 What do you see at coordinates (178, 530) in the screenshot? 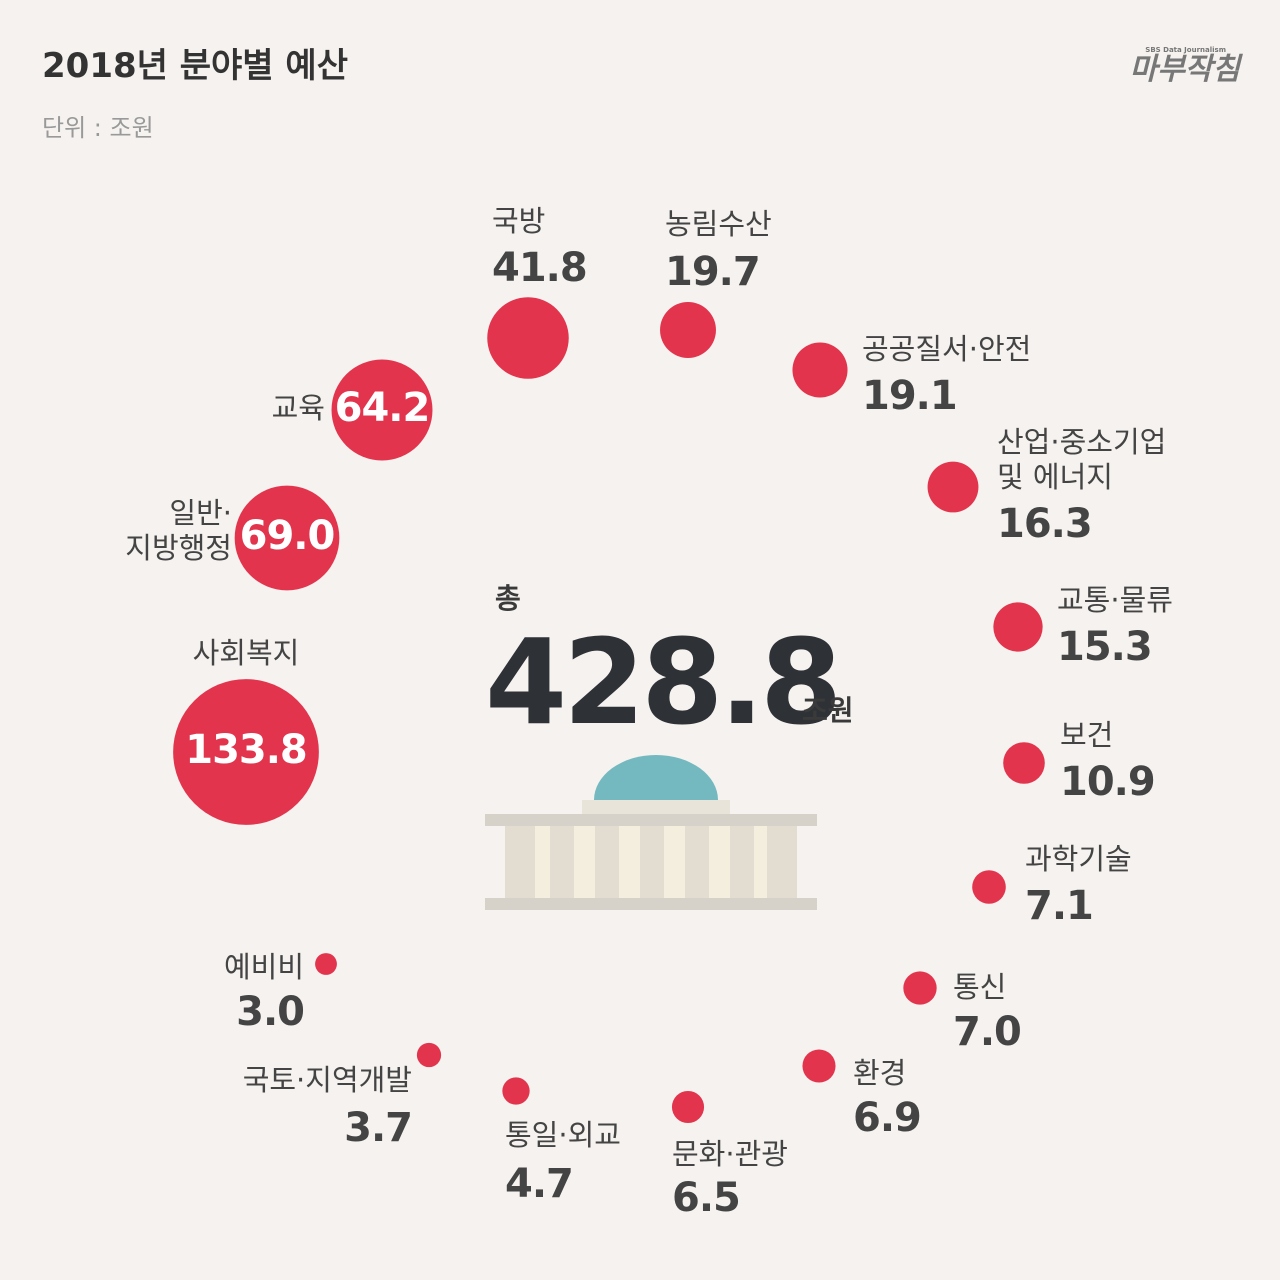
I see `category-label: 일반· 지방행정` at bounding box center [178, 530].